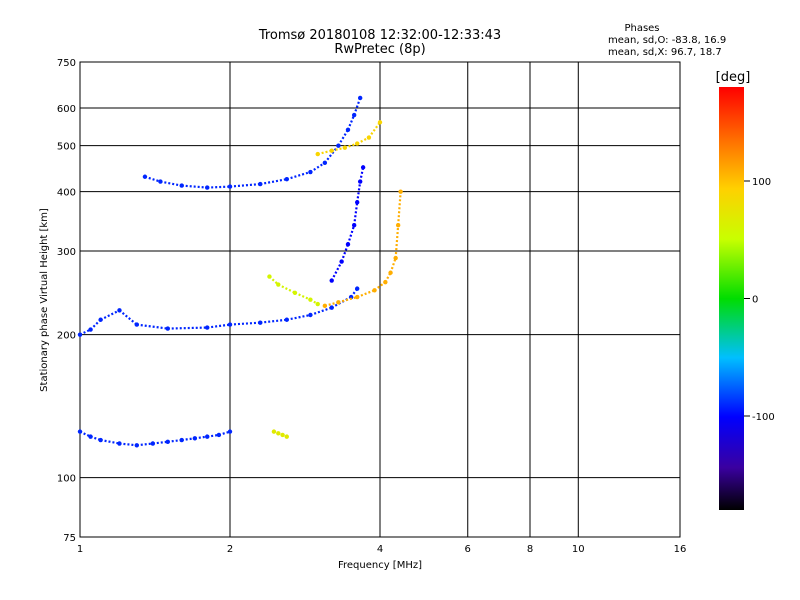 This screenshot has width=800, height=600. What do you see at coordinates (69, 538) in the screenshot?
I see `y-tick-label: 75` at bounding box center [69, 538].